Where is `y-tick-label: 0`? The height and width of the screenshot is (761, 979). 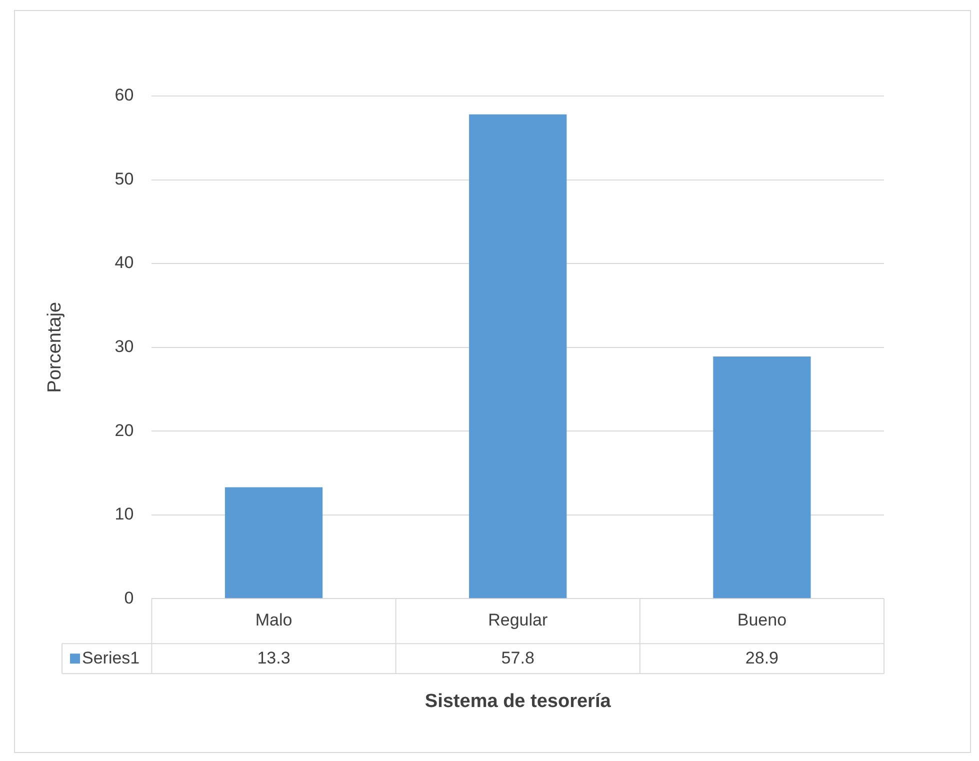
y-tick-label: 0 is located at coordinates (129, 598).